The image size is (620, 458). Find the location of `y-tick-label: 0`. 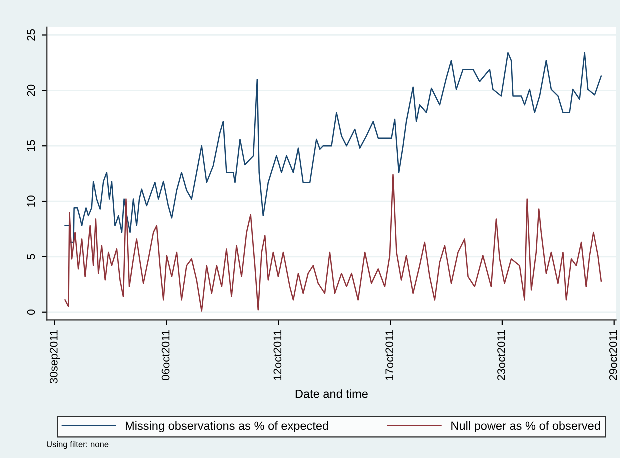

y-tick-label: 0 is located at coordinates (31, 313).